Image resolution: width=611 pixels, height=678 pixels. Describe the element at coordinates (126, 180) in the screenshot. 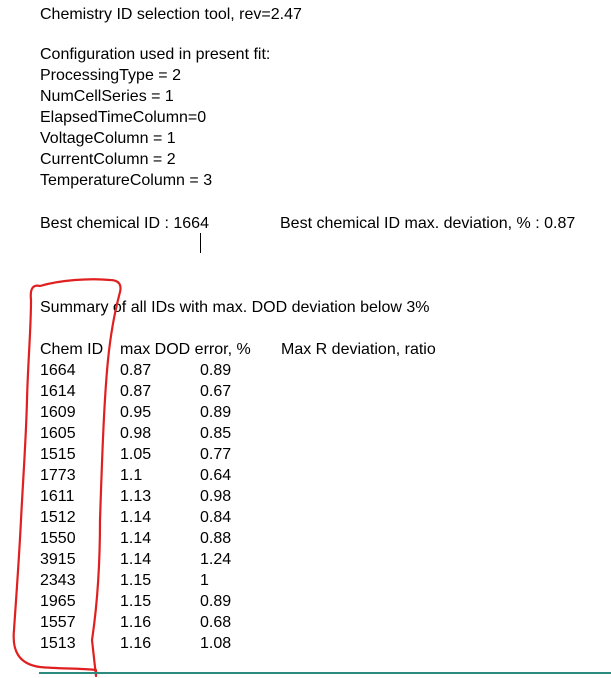

I see `config-temperature-column: TemperatureColumn = 3` at that location.